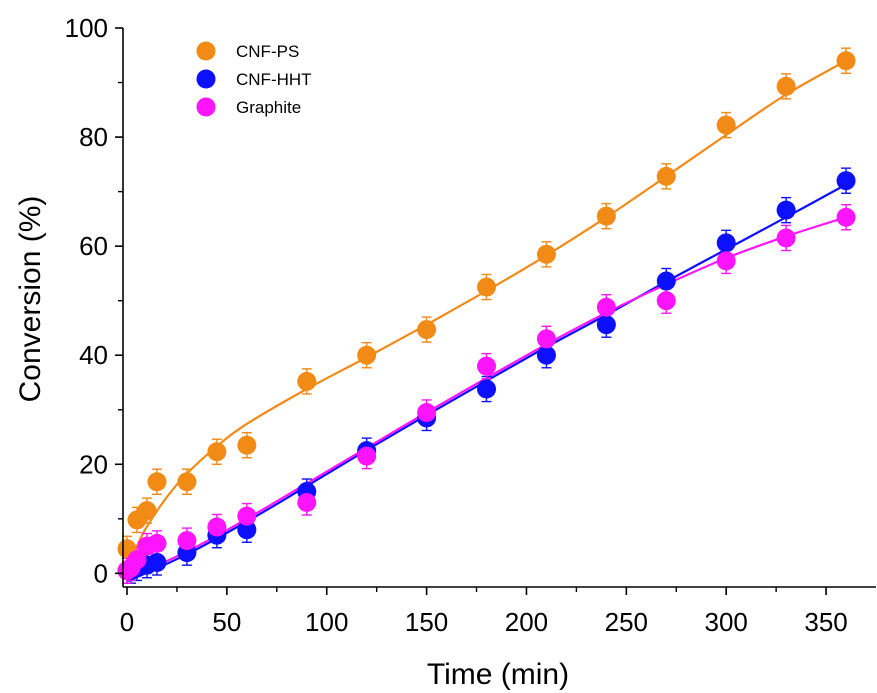 The width and height of the screenshot is (877, 693). I want to click on y-tick-label: 20, so click(93, 464).